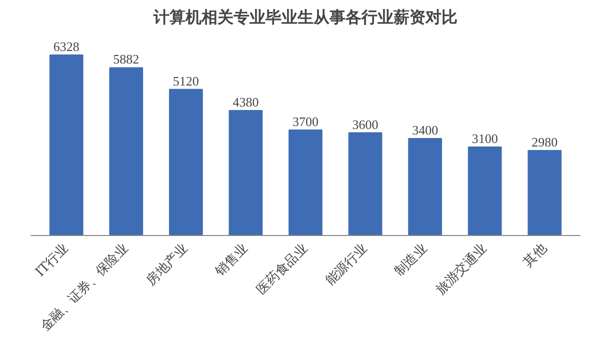 The image size is (600, 342). I want to click on data-label: 2980, so click(545, 142).